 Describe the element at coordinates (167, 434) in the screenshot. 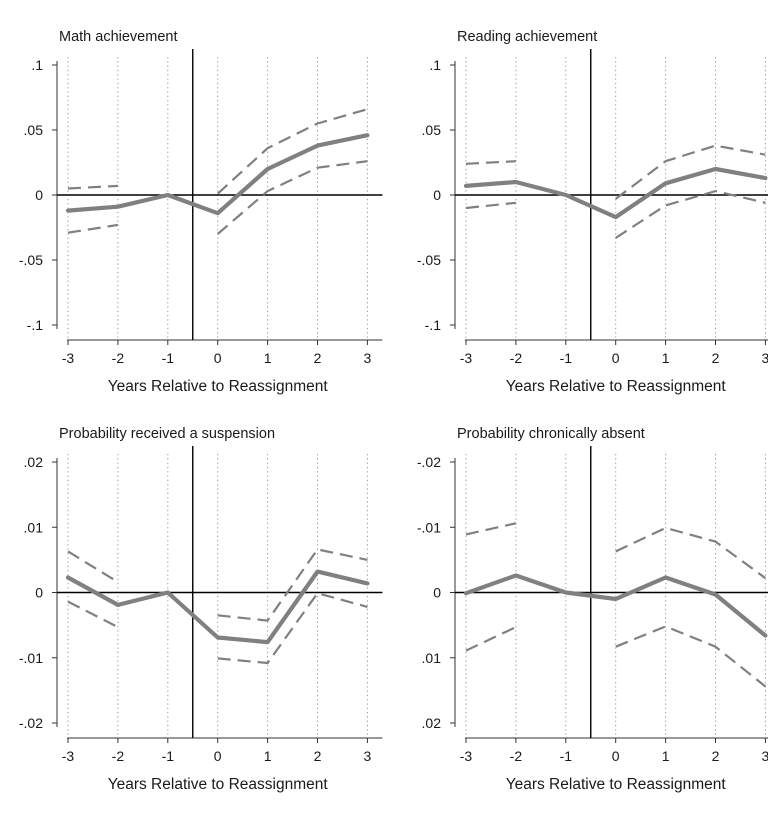

I see `chart-title: Probability received a suspension` at that location.